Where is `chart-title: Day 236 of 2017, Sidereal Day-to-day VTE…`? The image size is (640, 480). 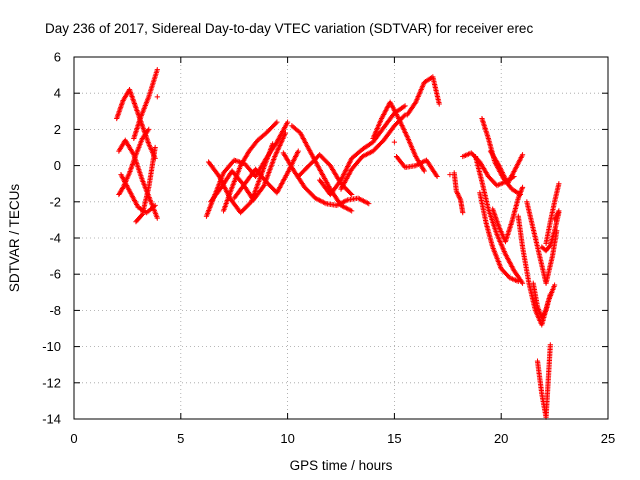
chart-title: Day 236 of 2017, Sidereal Day-to-day VTE… is located at coordinates (289, 28).